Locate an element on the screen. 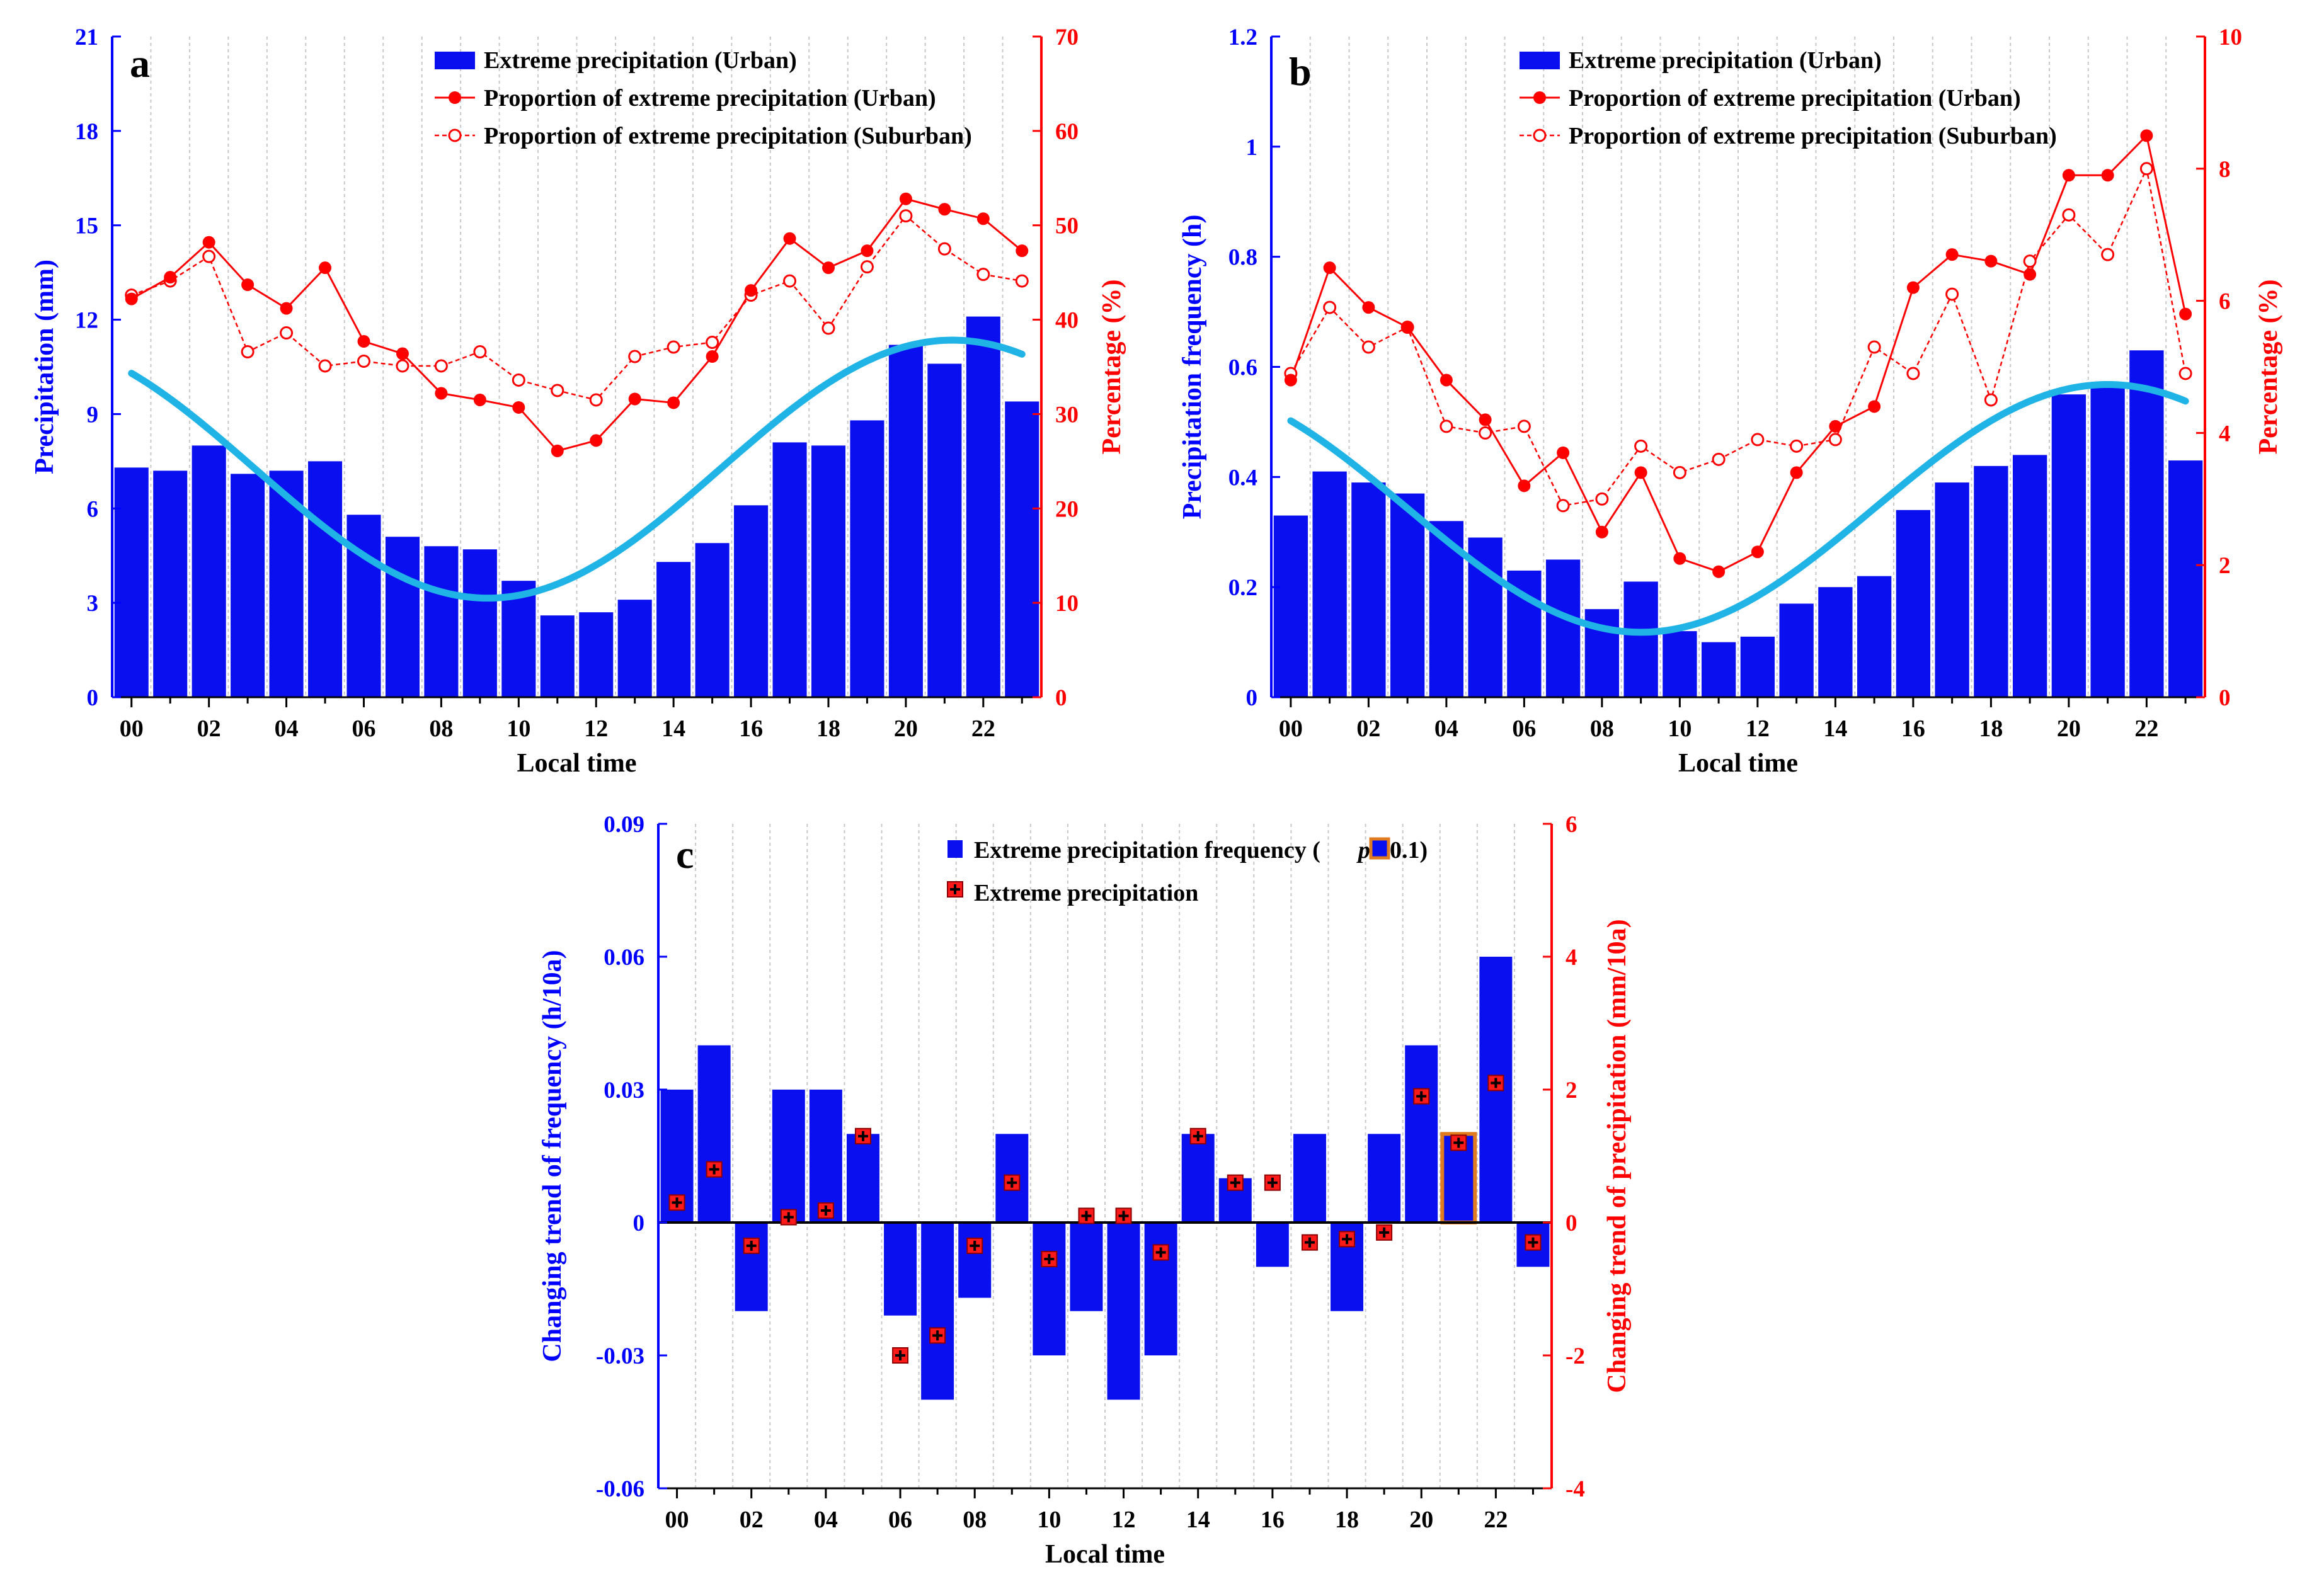  panel-c-x-tick-label: 00 is located at coordinates (677, 1520).